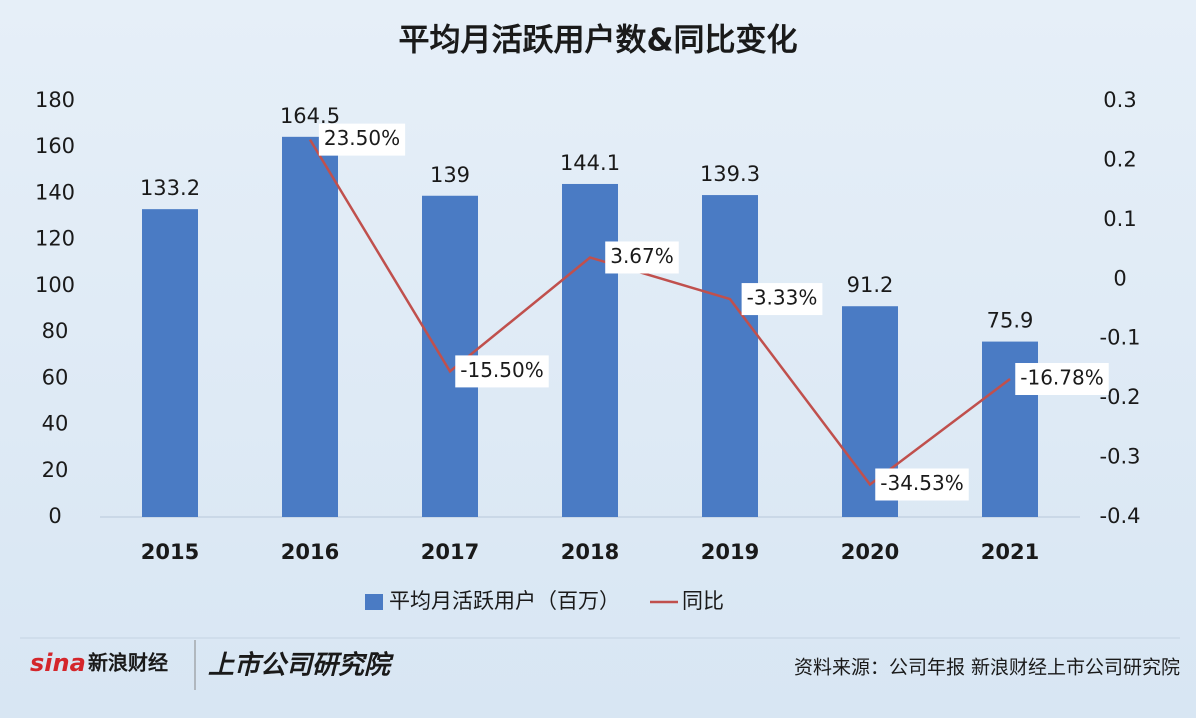  I want to click on y-tick-label: 60, so click(55, 377).